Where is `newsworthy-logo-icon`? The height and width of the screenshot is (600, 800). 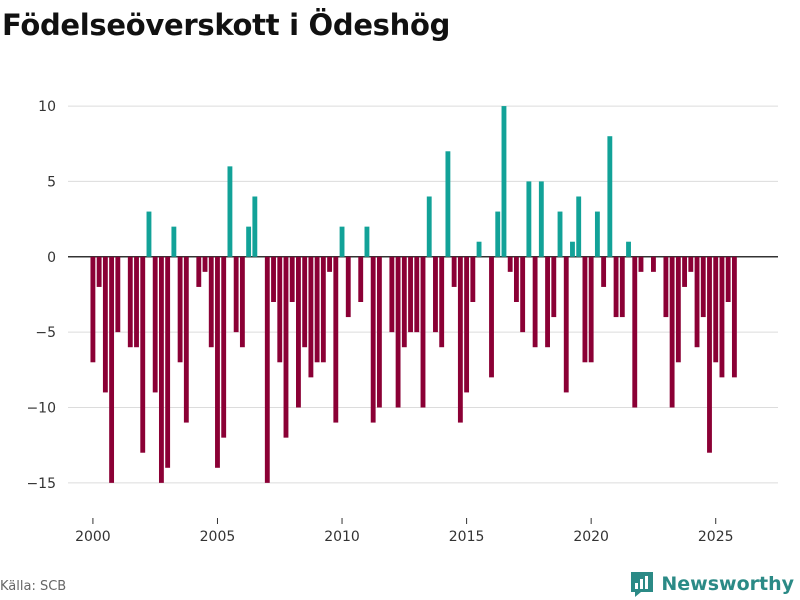
newsworthy-logo-icon is located at coordinates (642, 584).